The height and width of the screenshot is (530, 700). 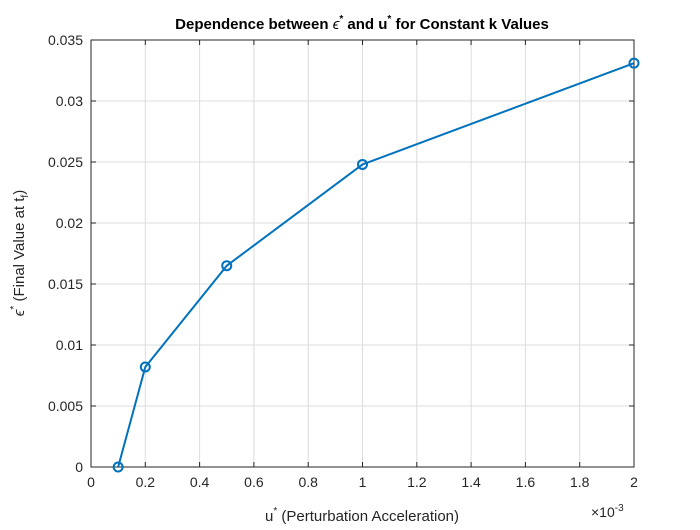 What do you see at coordinates (363, 482) in the screenshot?
I see `x-tick-label: 1` at bounding box center [363, 482].